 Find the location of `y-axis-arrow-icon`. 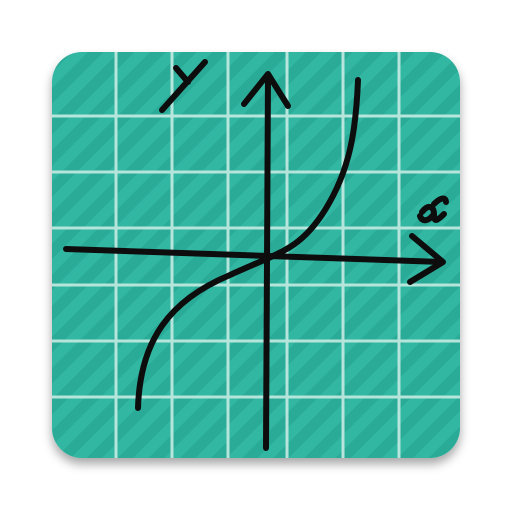

y-axis-arrow-icon is located at coordinates (266, 90).